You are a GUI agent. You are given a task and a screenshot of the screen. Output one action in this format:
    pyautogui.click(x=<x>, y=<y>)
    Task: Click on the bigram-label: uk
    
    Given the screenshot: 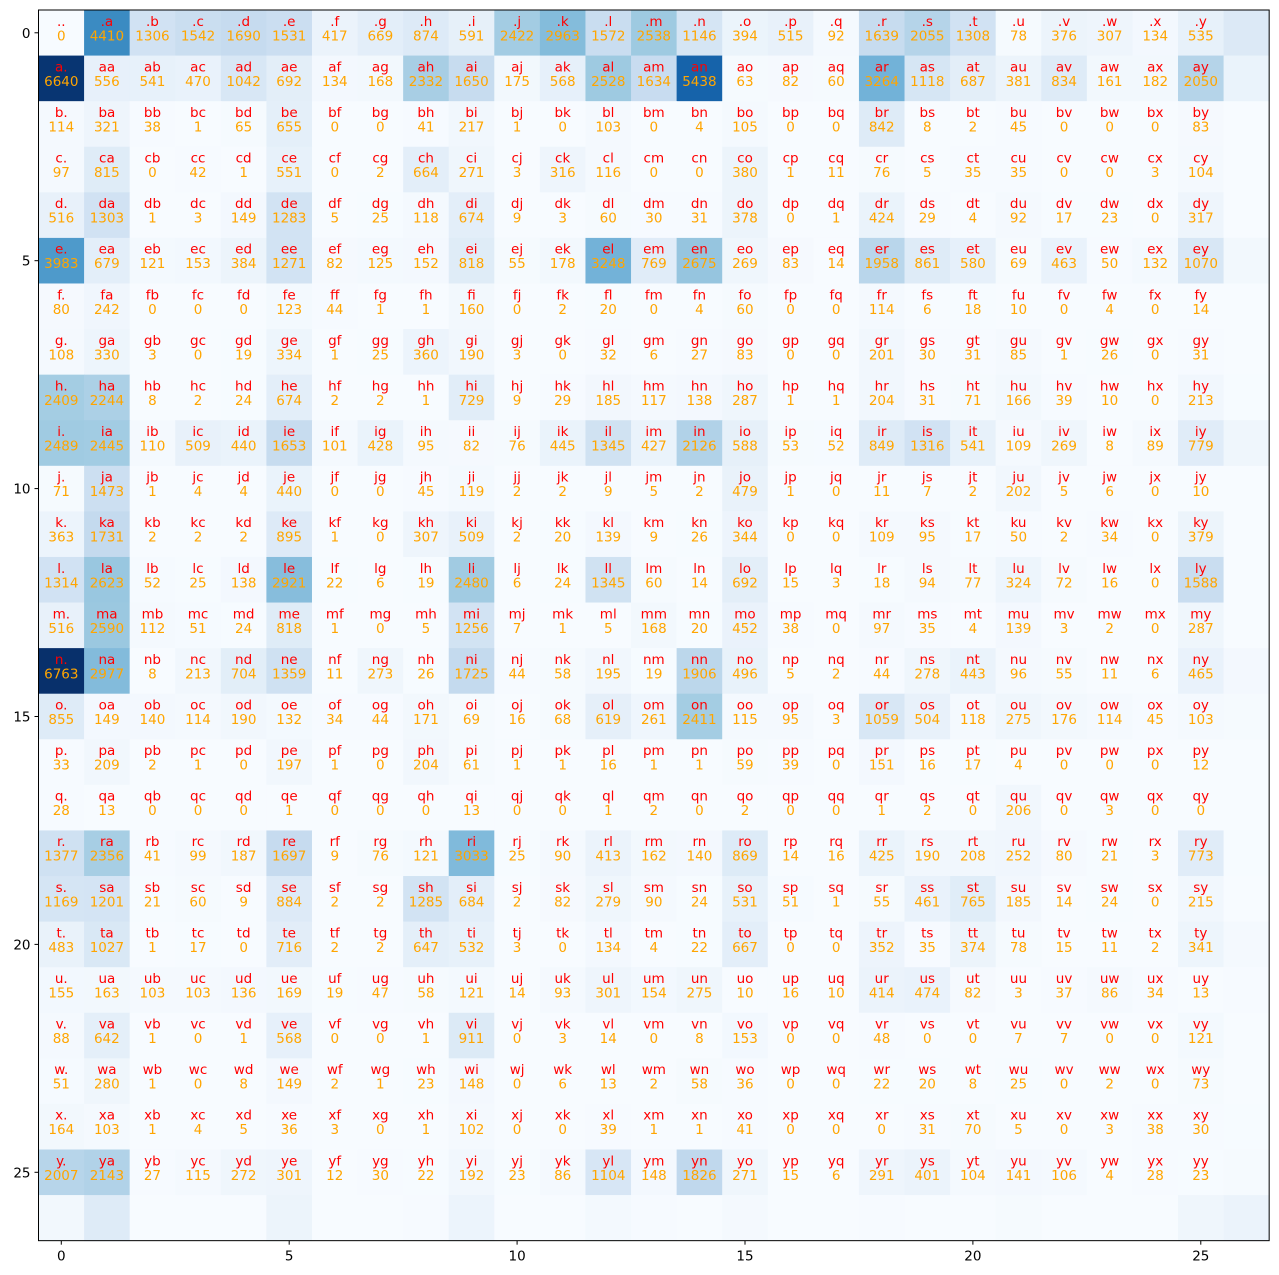 What is the action you would take?
    pyautogui.click(x=562, y=979)
    